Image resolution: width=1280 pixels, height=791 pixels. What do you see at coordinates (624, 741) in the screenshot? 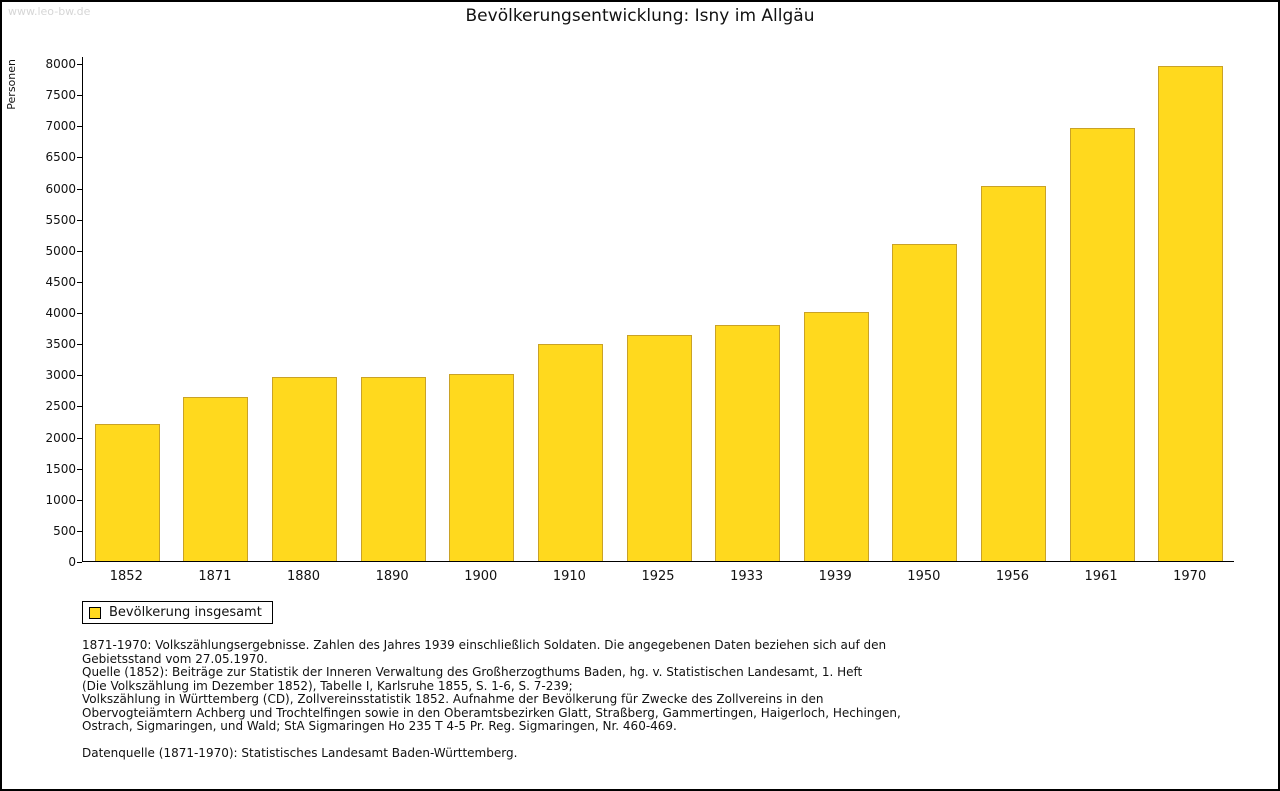
I see `footnote-line` at bounding box center [624, 741].